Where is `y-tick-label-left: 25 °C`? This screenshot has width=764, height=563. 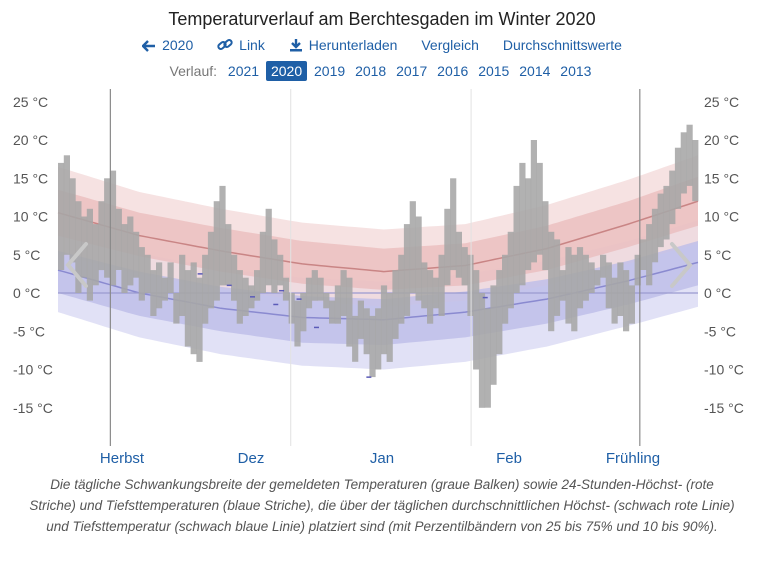 y-tick-label-left: 25 °C is located at coordinates (30, 102).